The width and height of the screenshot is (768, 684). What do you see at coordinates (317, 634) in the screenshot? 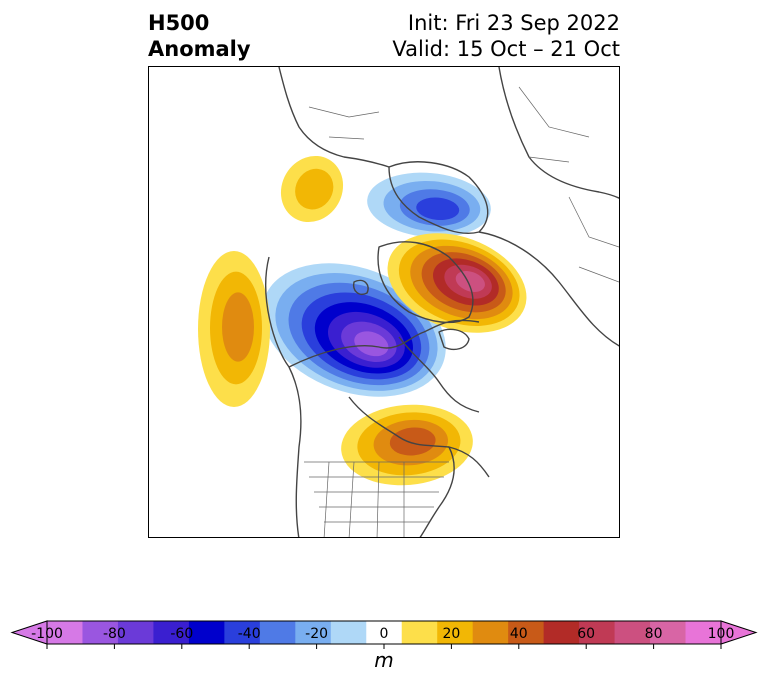
I see `colorbar-tick-label: -20` at bounding box center [317, 634].